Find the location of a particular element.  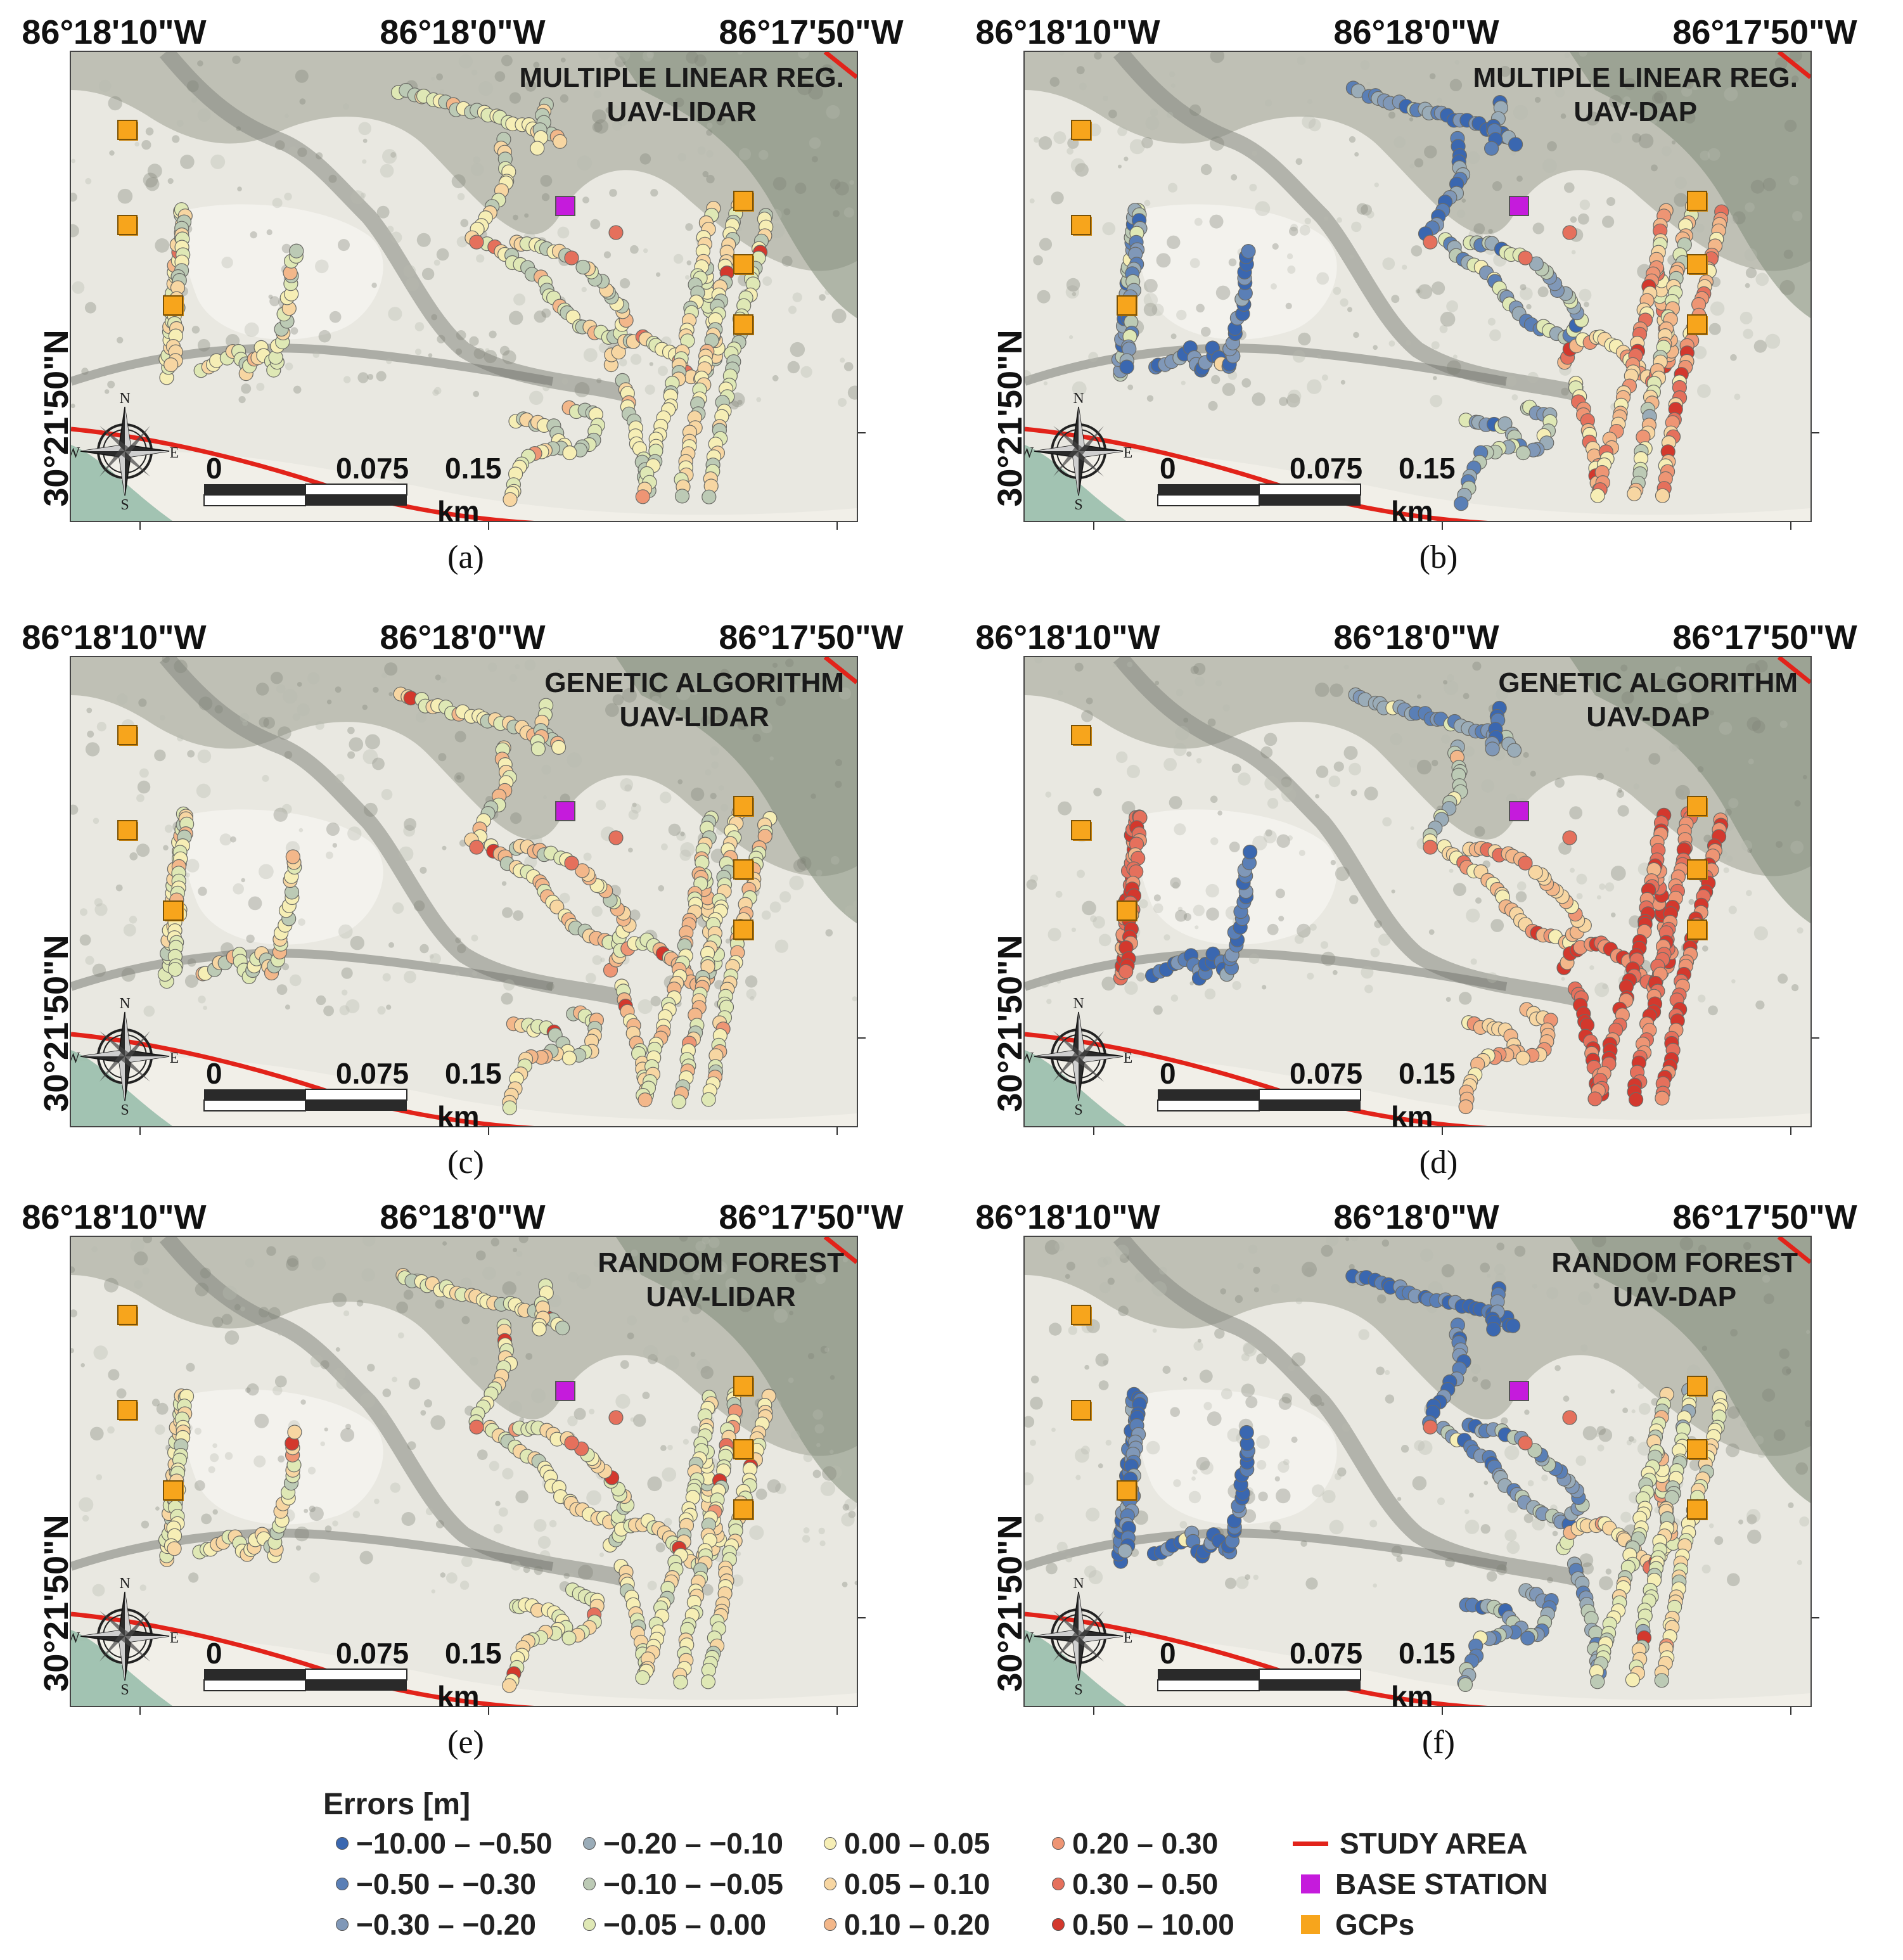

lon-tick is located at coordinates (1442, 1710).